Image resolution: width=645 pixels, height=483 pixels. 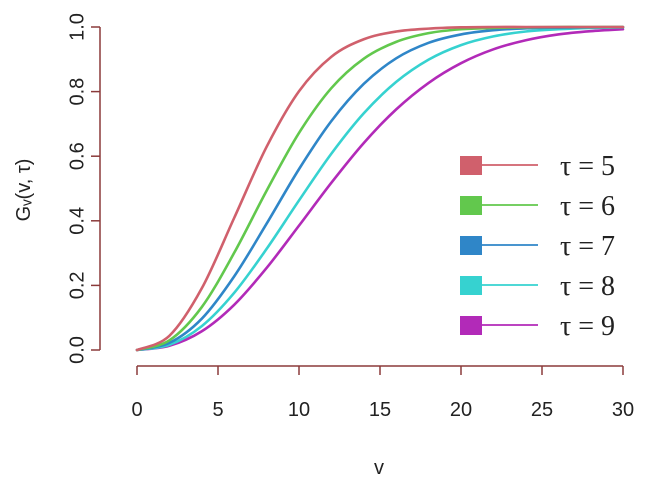 What do you see at coordinates (217, 410) in the screenshot?
I see `x-tick-label: 5` at bounding box center [217, 410].